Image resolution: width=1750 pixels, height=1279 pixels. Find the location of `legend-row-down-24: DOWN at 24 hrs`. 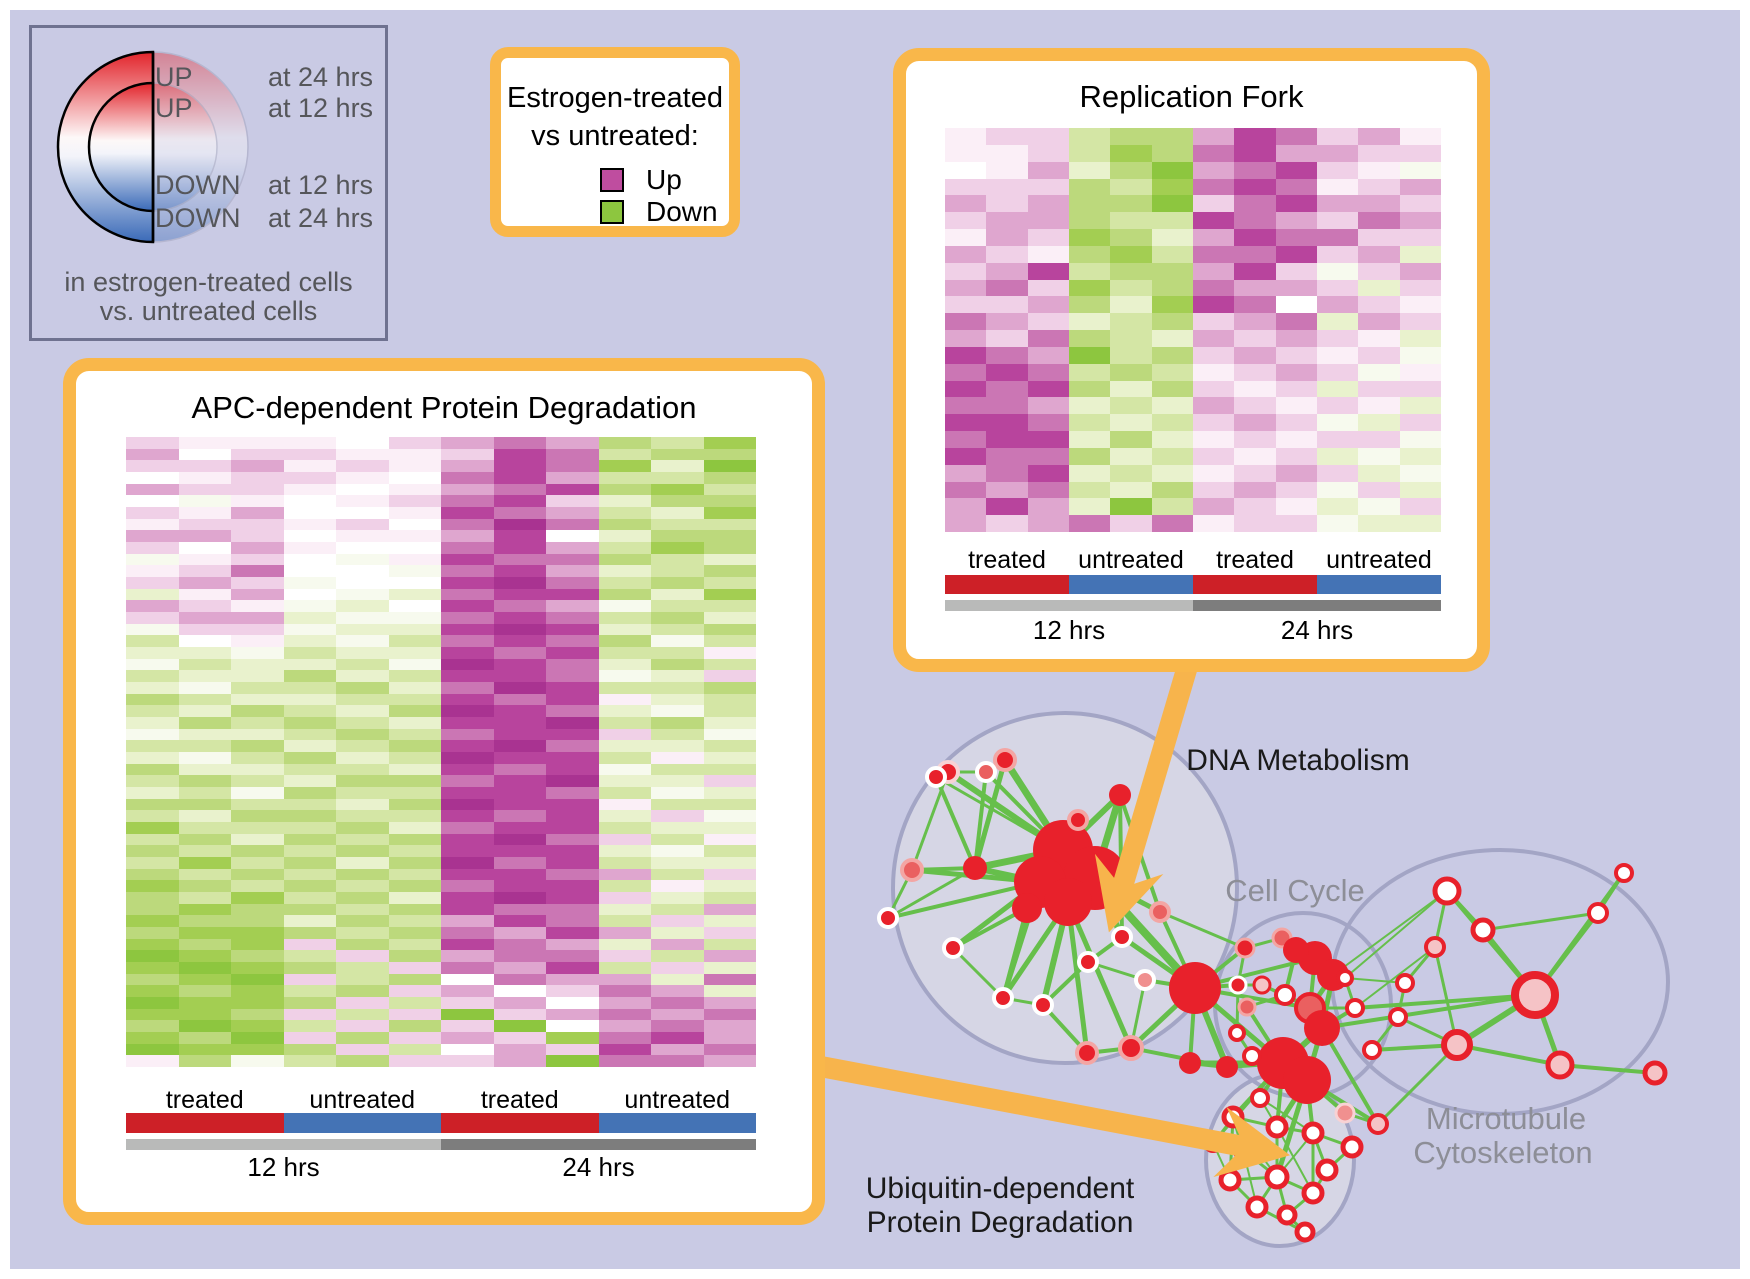

legend-row-down-24: DOWN at 24 hrs is located at coordinates (270, 218).